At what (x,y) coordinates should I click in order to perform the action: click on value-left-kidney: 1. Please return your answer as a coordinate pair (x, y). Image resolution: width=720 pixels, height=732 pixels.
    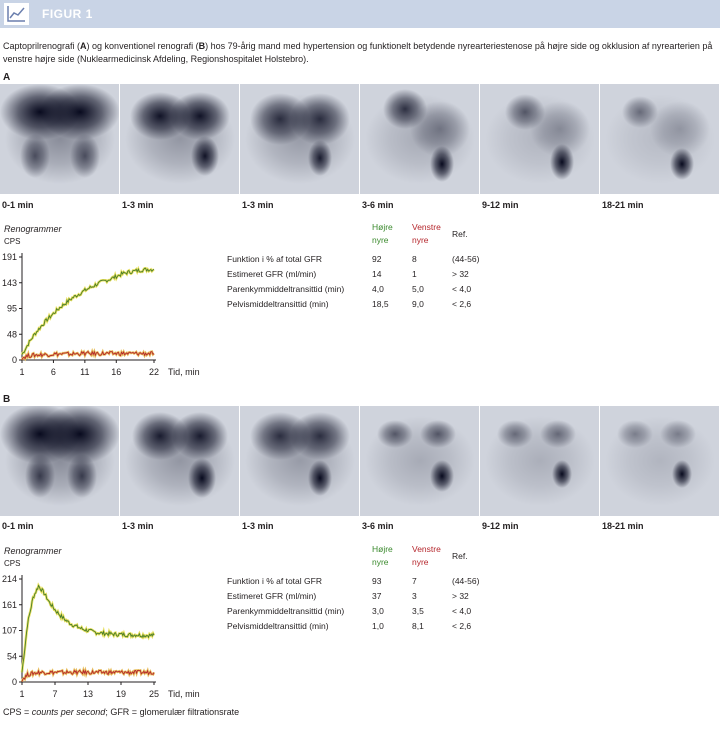
    Looking at the image, I should click on (414, 274).